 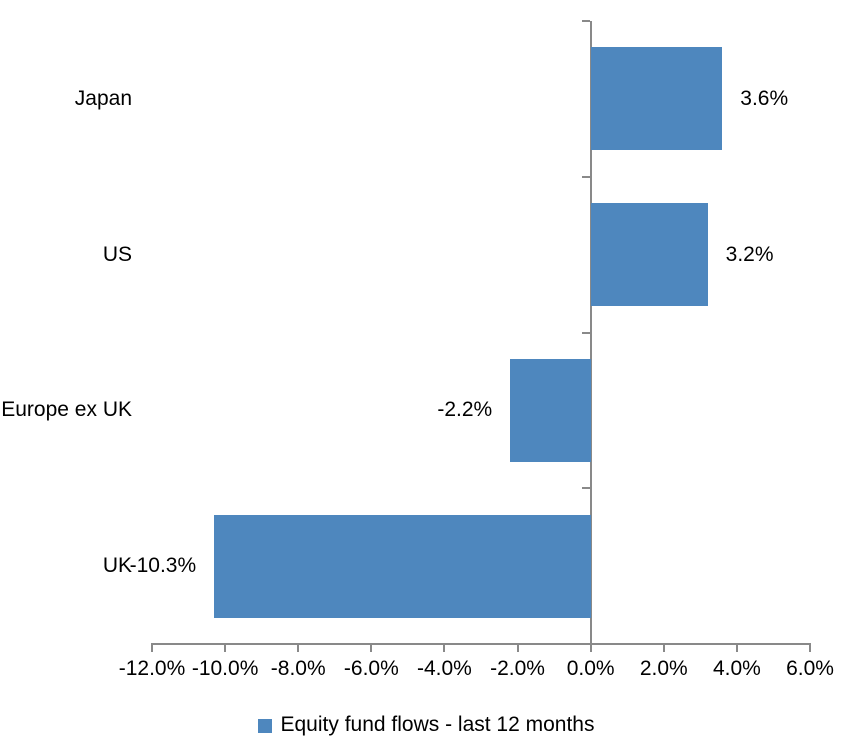 What do you see at coordinates (465, 410) in the screenshot?
I see `value-label: -2.2%` at bounding box center [465, 410].